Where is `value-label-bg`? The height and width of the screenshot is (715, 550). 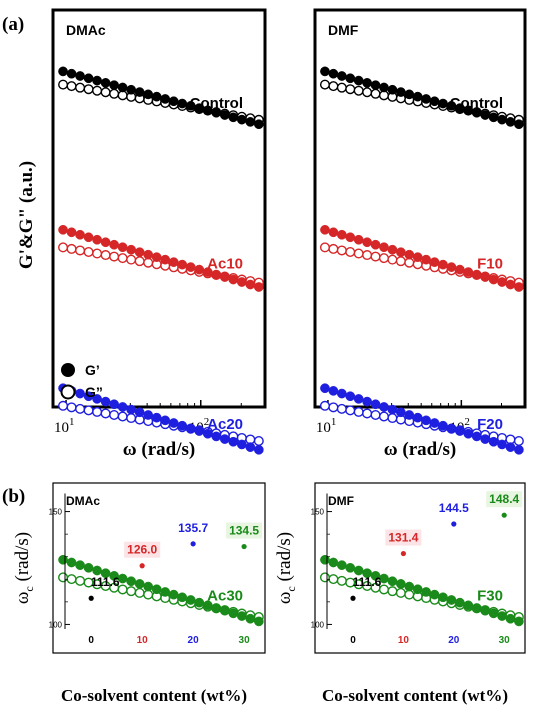
value-label-bg is located at coordinates (142, 549).